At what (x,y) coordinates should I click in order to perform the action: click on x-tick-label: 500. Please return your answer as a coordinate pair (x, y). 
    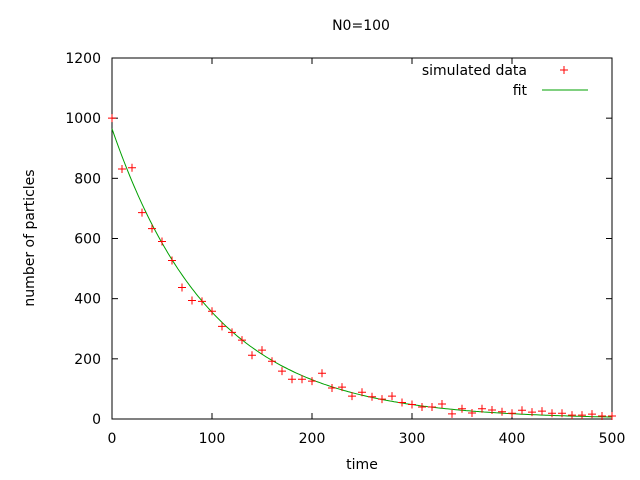
    Looking at the image, I should click on (612, 439).